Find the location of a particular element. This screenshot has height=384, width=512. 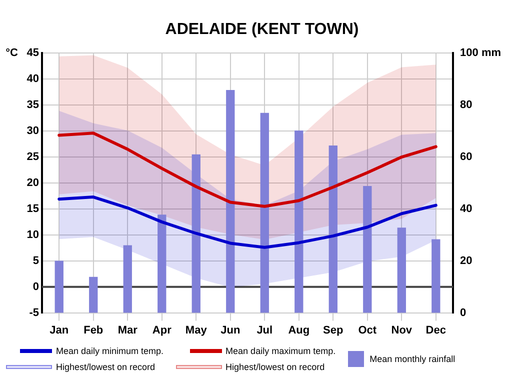

legend-label: Mean daily maximum temp. is located at coordinates (281, 351).